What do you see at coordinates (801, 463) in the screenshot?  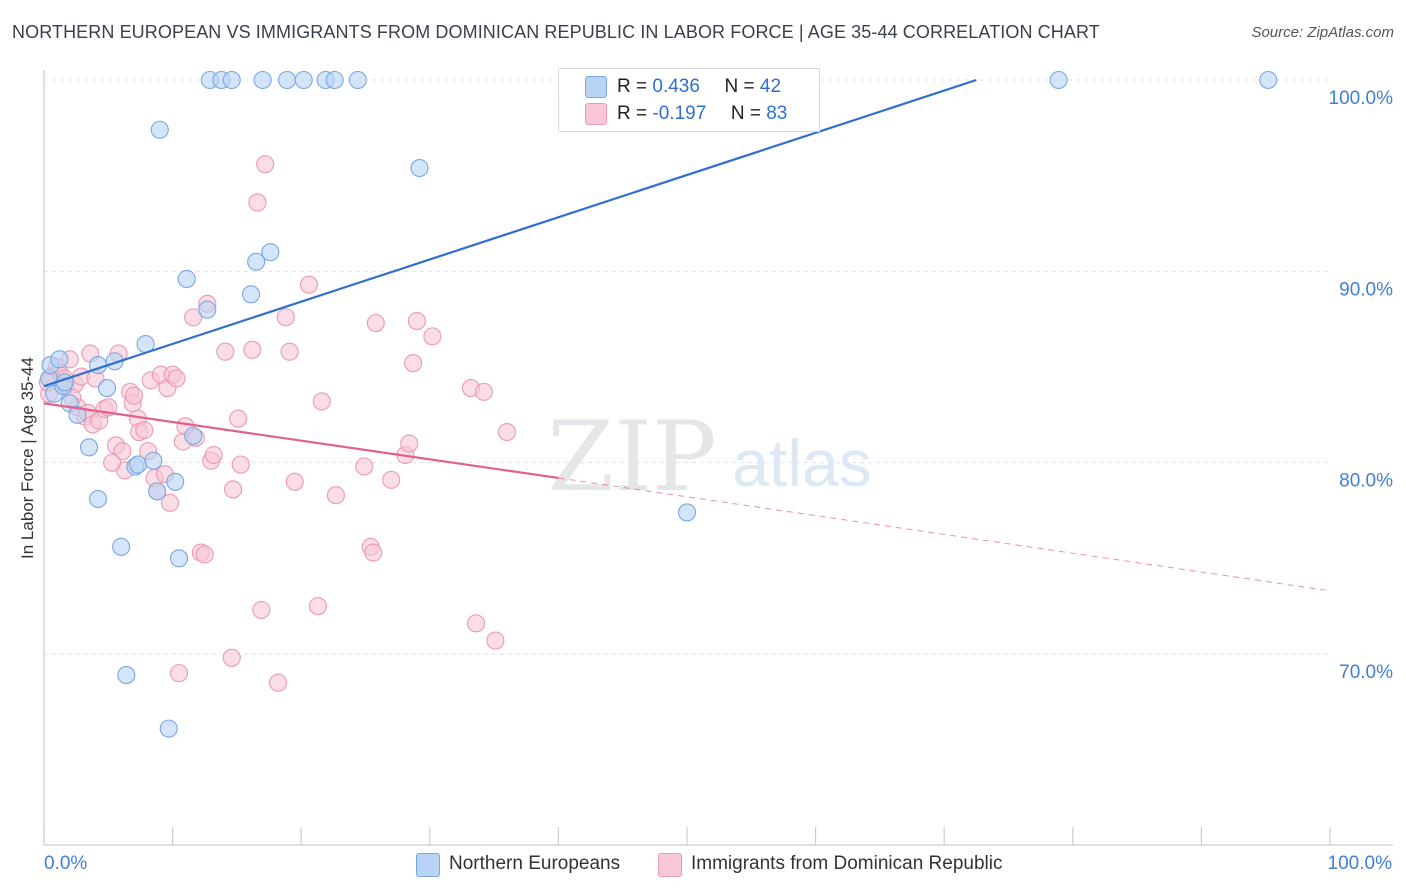 I see `watermark-atlas: atlas` at bounding box center [801, 463].